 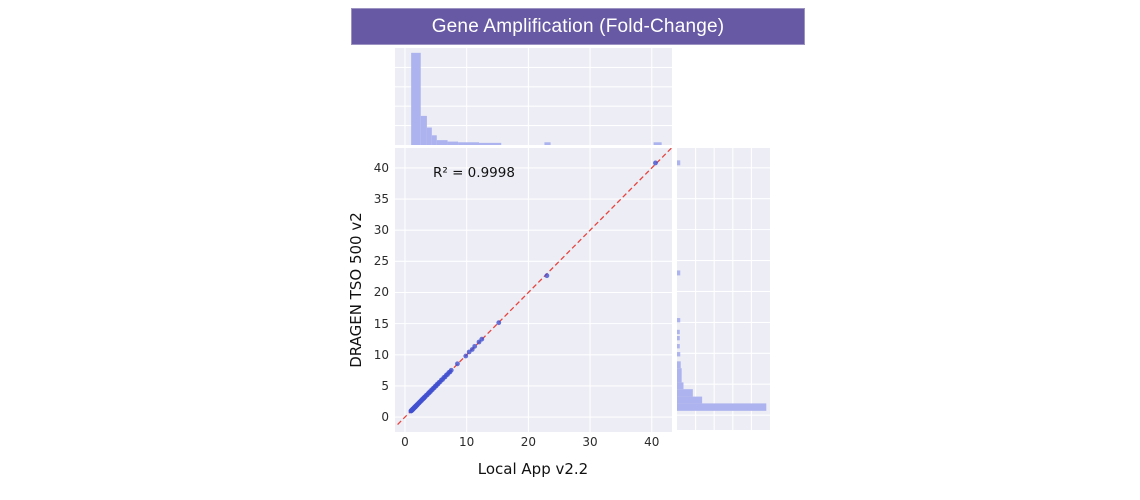 What do you see at coordinates (590, 442) in the screenshot?
I see `x-tick-label: 30` at bounding box center [590, 442].